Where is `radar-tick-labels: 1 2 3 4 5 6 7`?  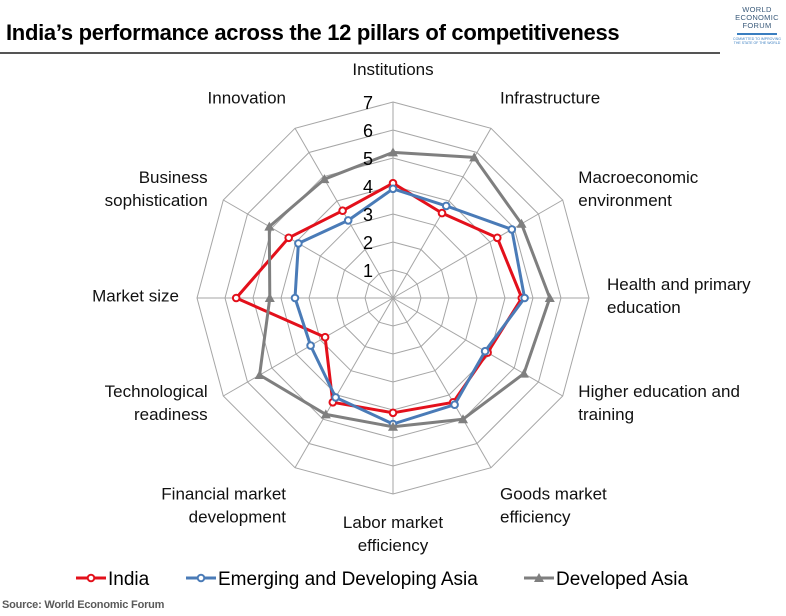
radar-tick-labels: 1 2 3 4 5 6 7 is located at coordinates (368, 187).